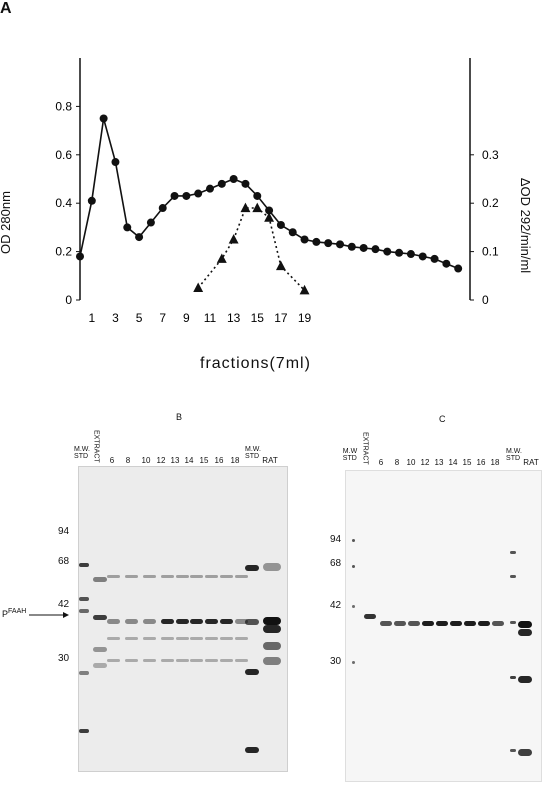  What do you see at coordinates (64, 604) in the screenshot?
I see `panel-b-mw-42: 42` at bounding box center [64, 604].